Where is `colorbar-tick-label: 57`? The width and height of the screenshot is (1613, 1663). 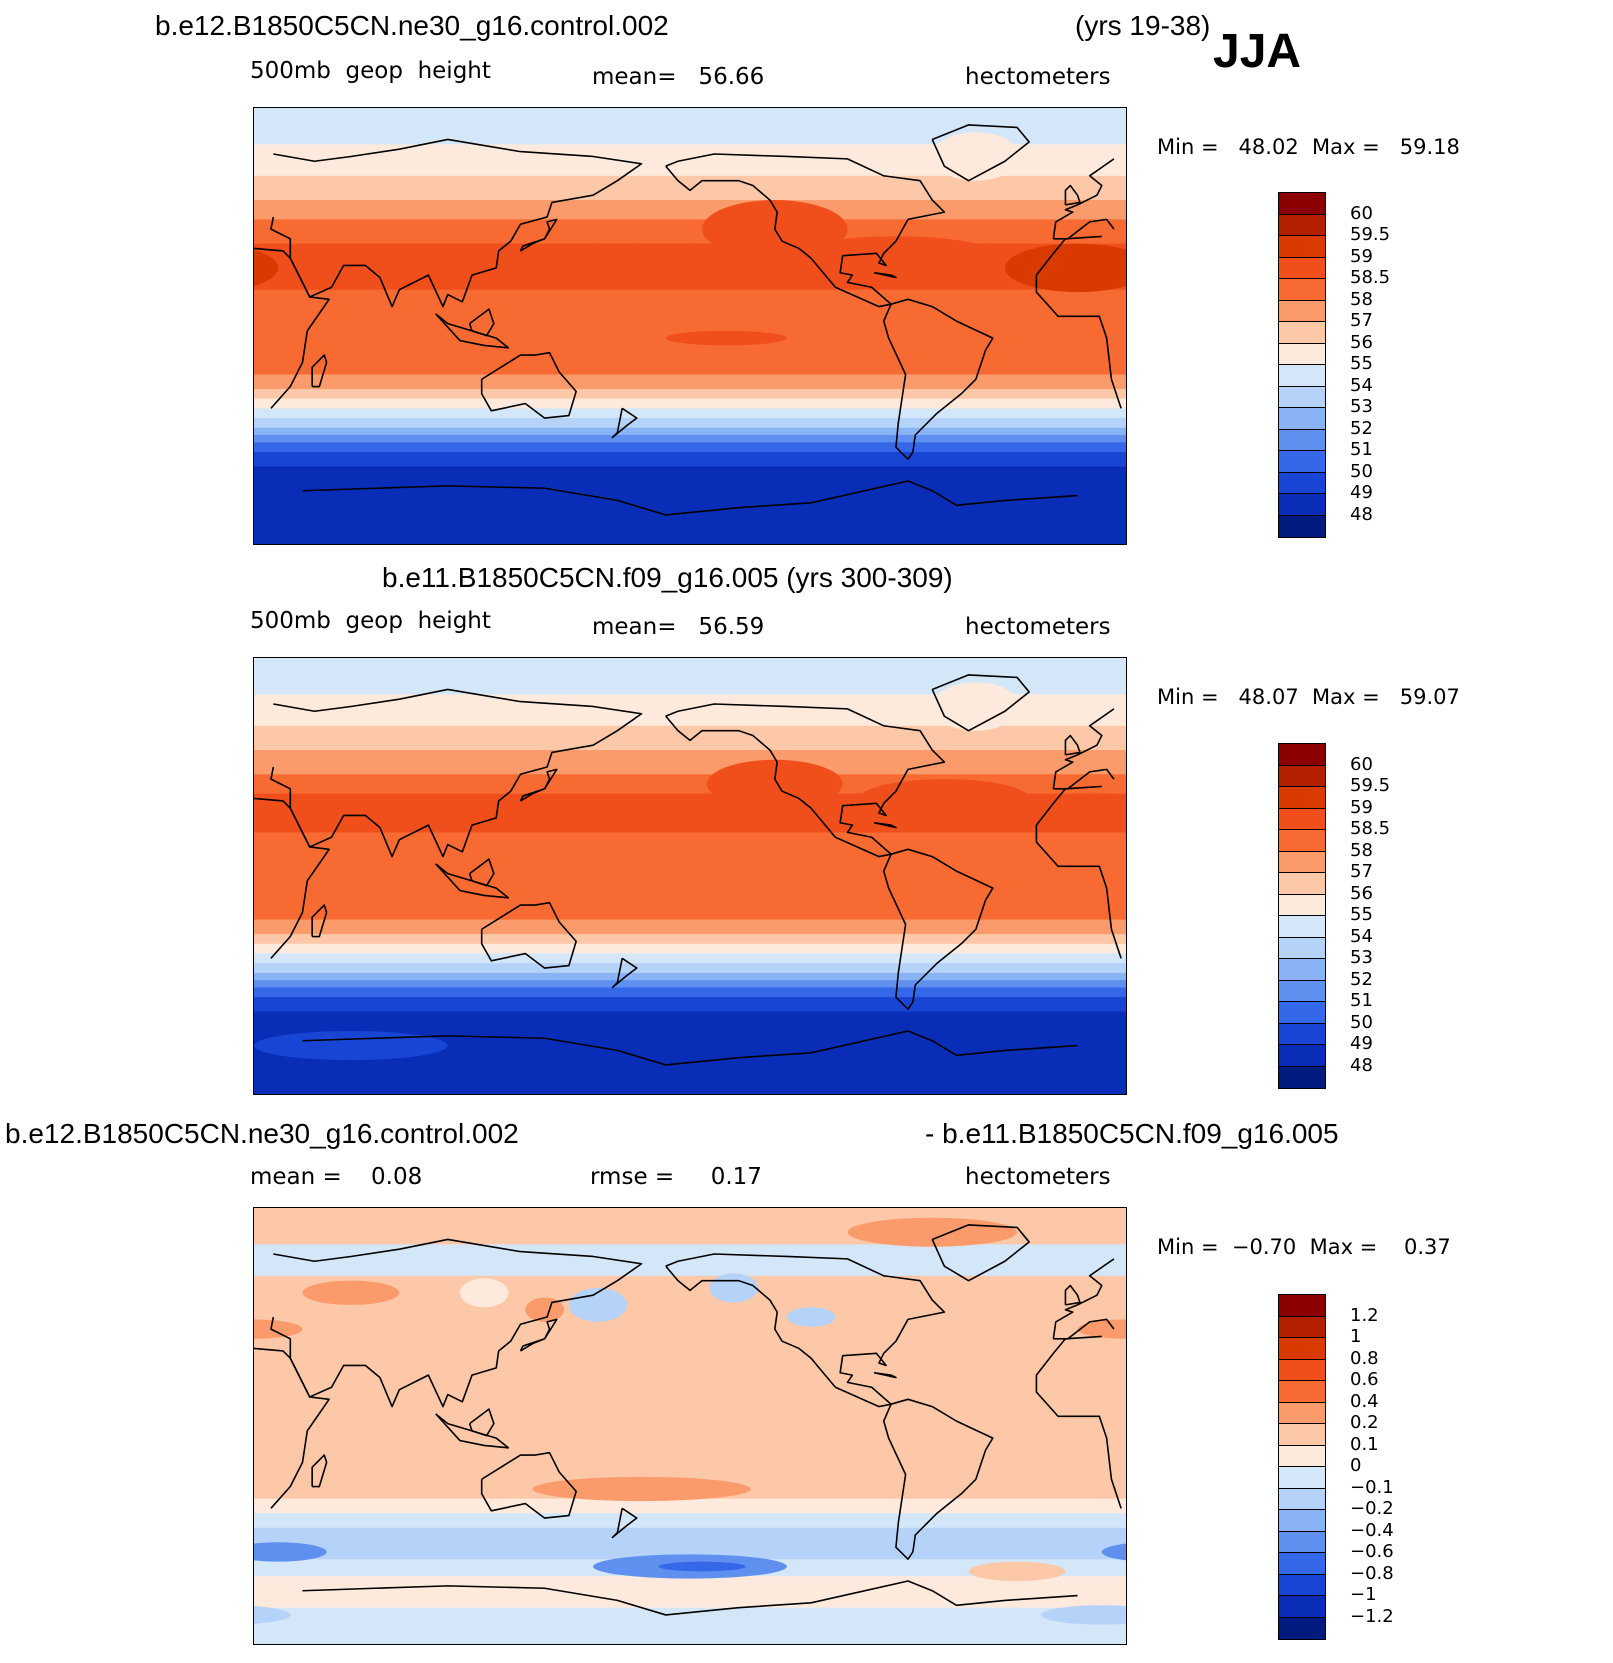 colorbar-tick-label: 57 is located at coordinates (1361, 320).